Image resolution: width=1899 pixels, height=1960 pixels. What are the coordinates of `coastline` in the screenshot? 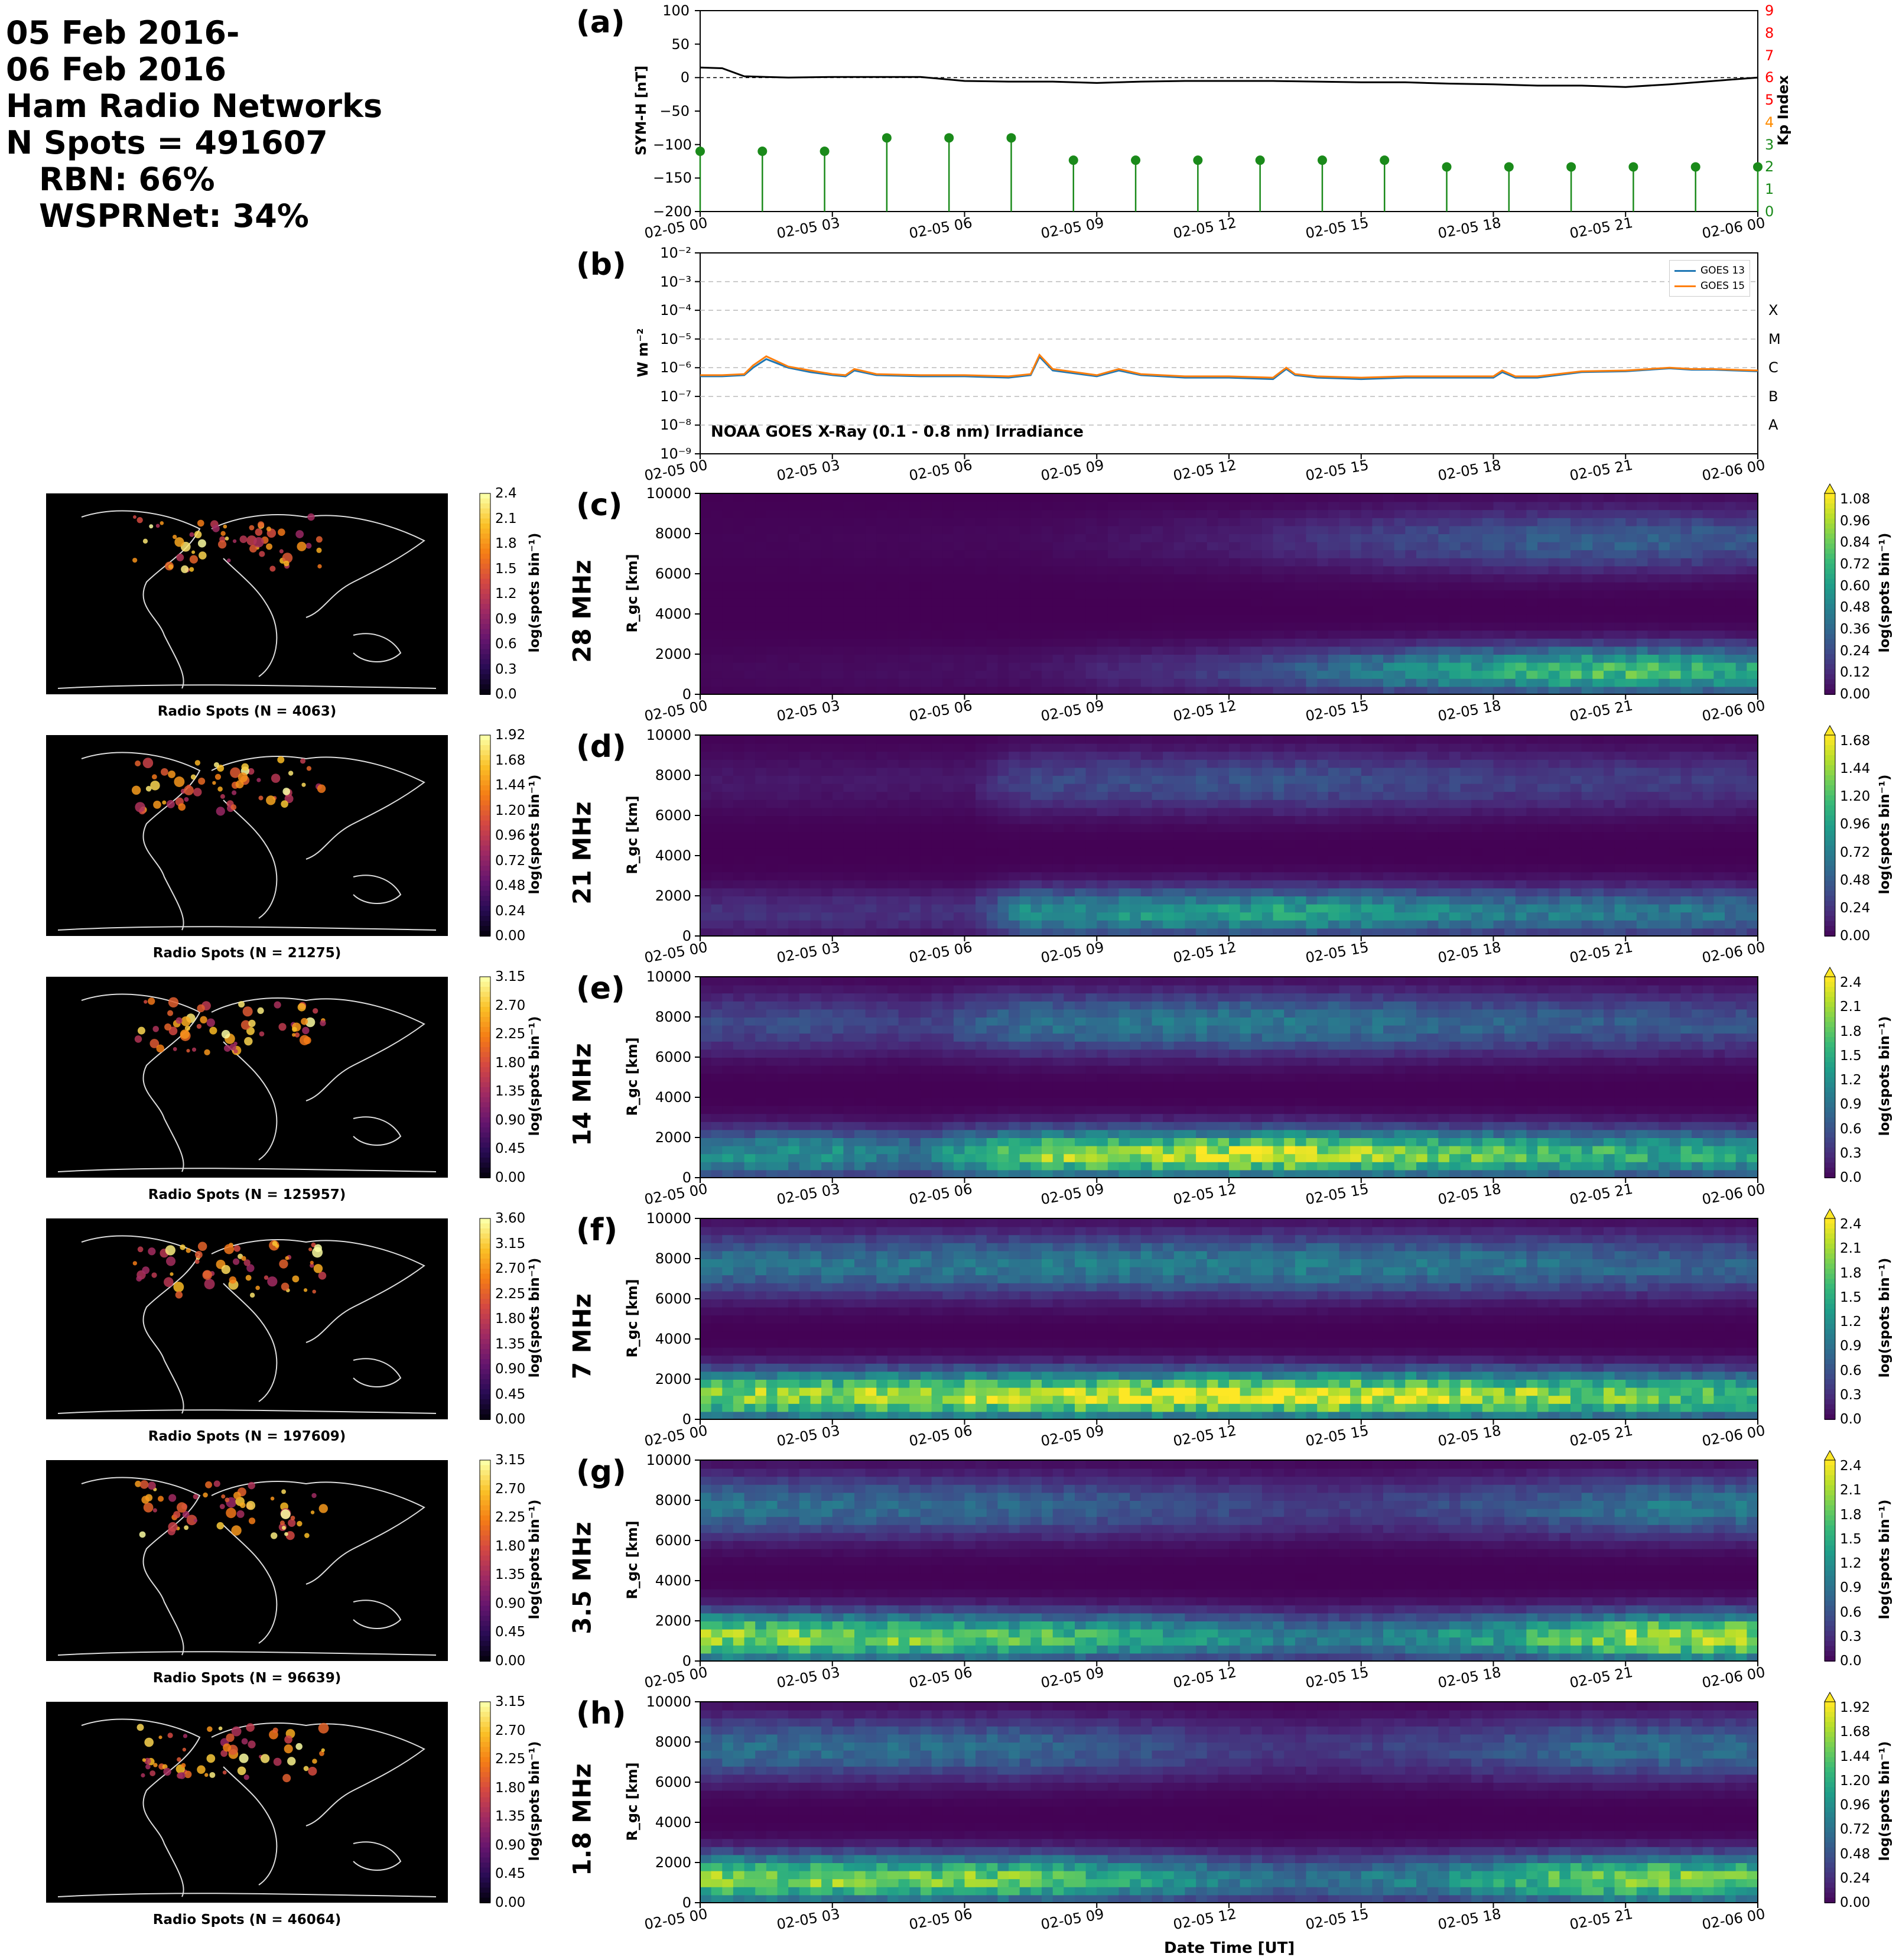 It's located at (250, 859).